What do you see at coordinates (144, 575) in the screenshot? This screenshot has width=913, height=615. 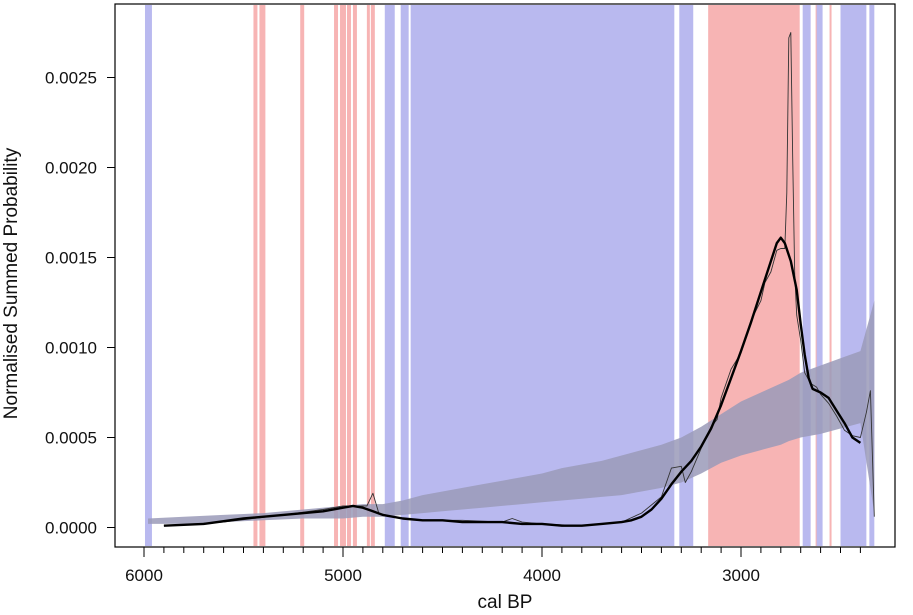 I see `x-tick-label: 6000` at bounding box center [144, 575].